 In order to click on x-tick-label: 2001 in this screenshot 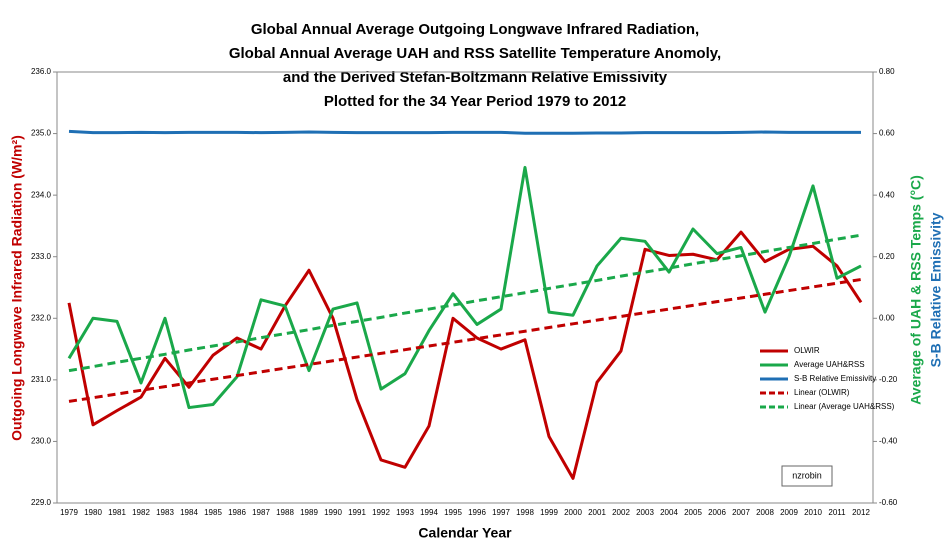, I will do `click(597, 512)`.